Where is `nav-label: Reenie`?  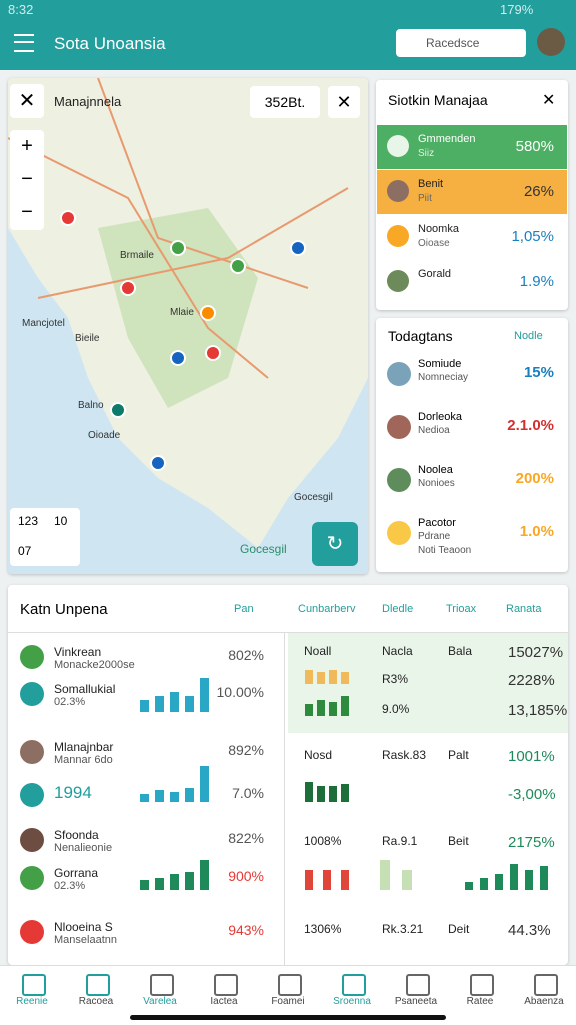 nav-label: Reenie is located at coordinates (32, 1001).